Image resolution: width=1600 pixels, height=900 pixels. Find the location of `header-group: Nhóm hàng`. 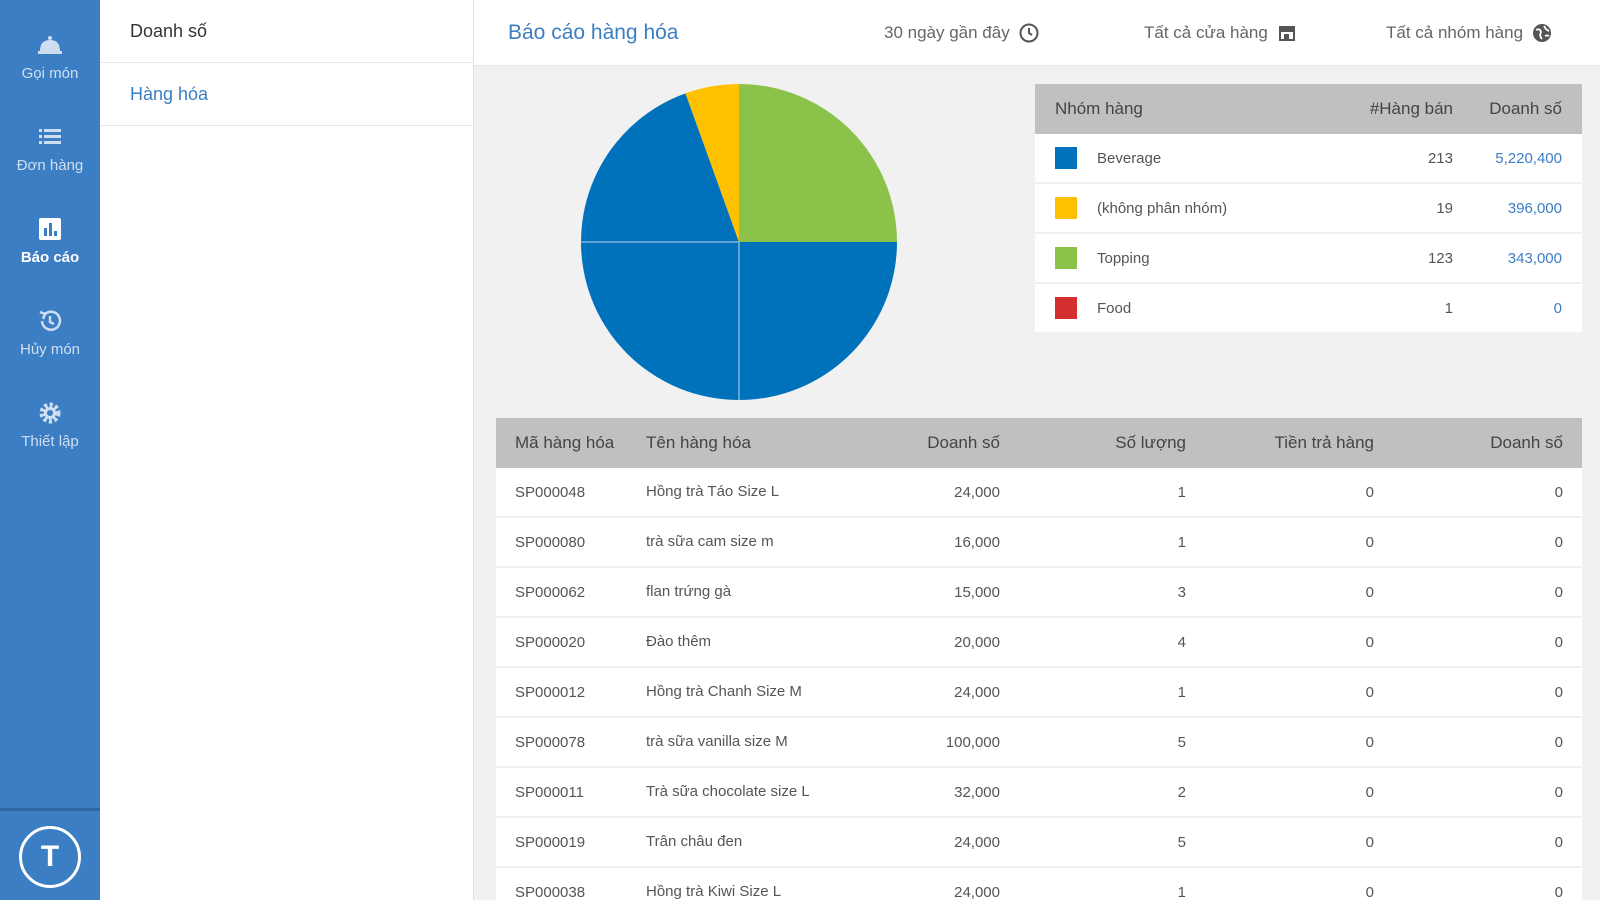

header-group: Nhóm hàng is located at coordinates (1099, 108).